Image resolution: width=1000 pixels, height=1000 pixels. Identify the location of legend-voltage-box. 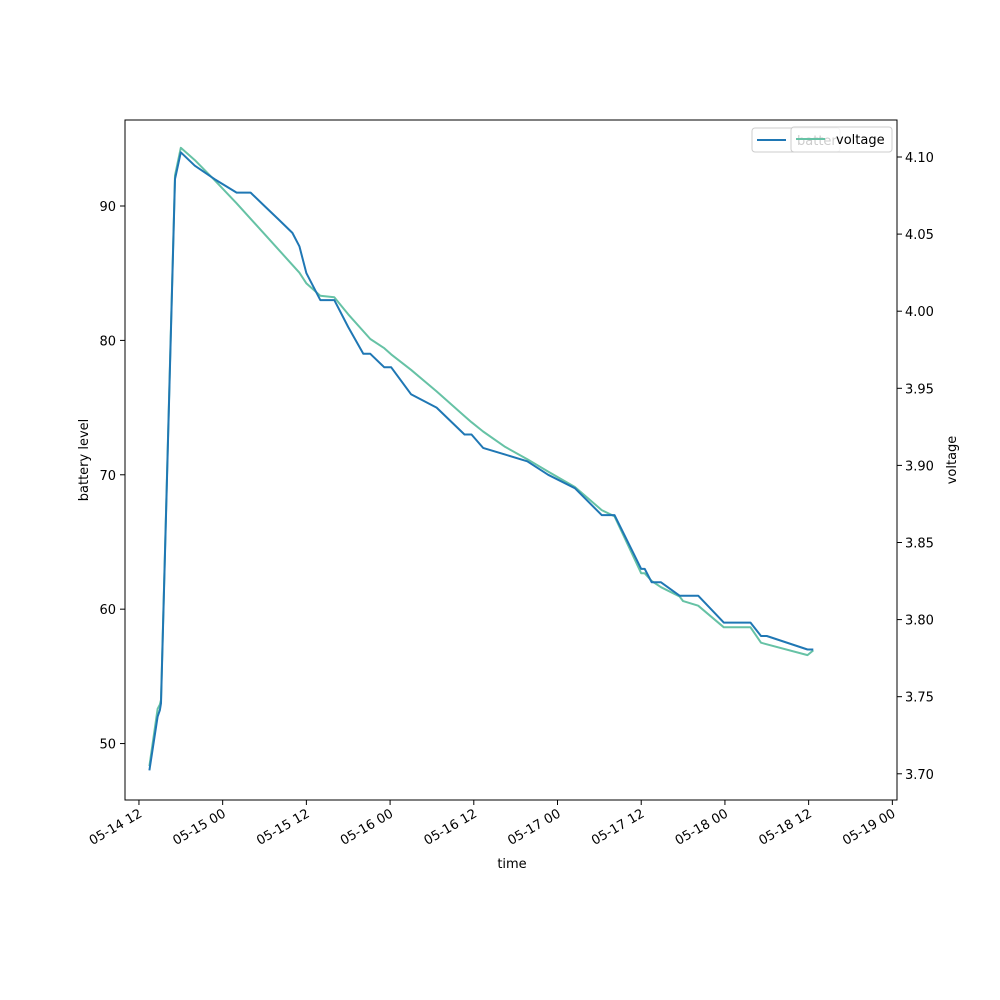
(841, 139).